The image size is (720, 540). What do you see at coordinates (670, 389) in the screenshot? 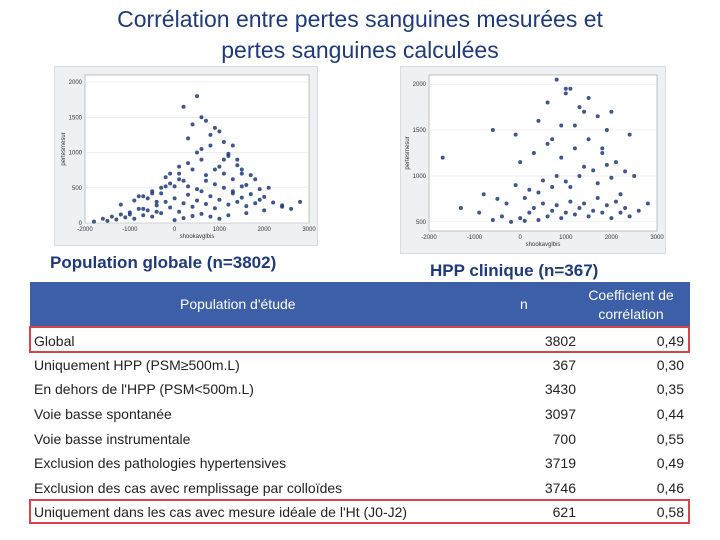
I see `row-coef: 0,35` at bounding box center [670, 389].